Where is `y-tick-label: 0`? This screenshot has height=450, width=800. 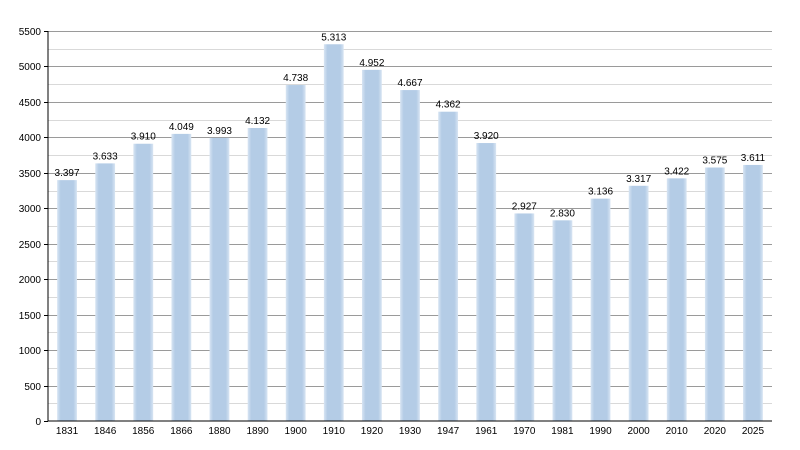
y-tick-label: 0 is located at coordinates (38, 422).